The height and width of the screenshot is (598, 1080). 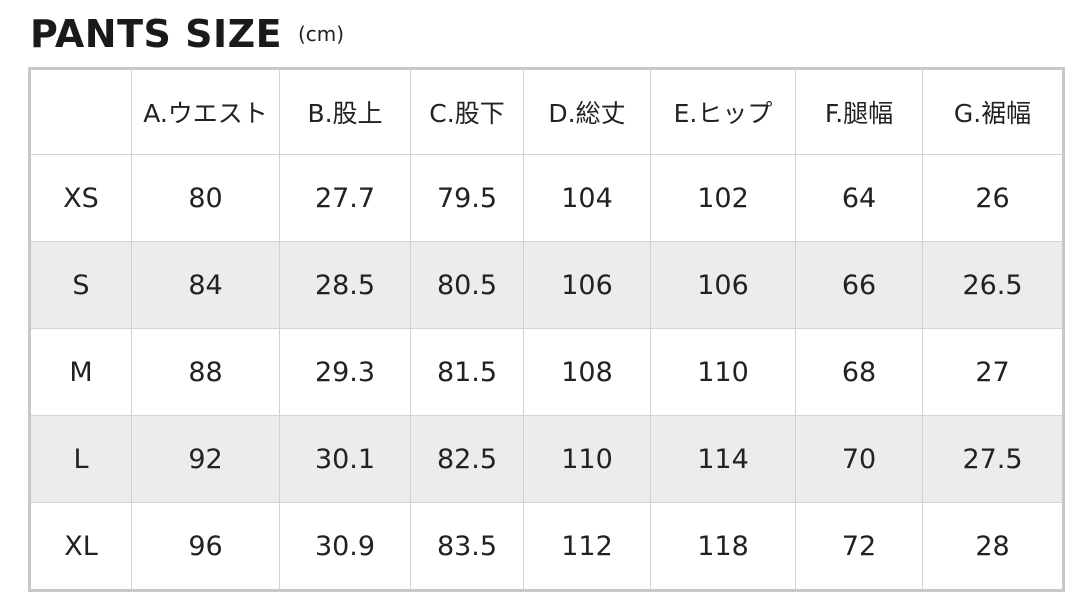 I want to click on table-row: XL 96 30.9 83.5 112 118 72 28, so click(x=546, y=546).